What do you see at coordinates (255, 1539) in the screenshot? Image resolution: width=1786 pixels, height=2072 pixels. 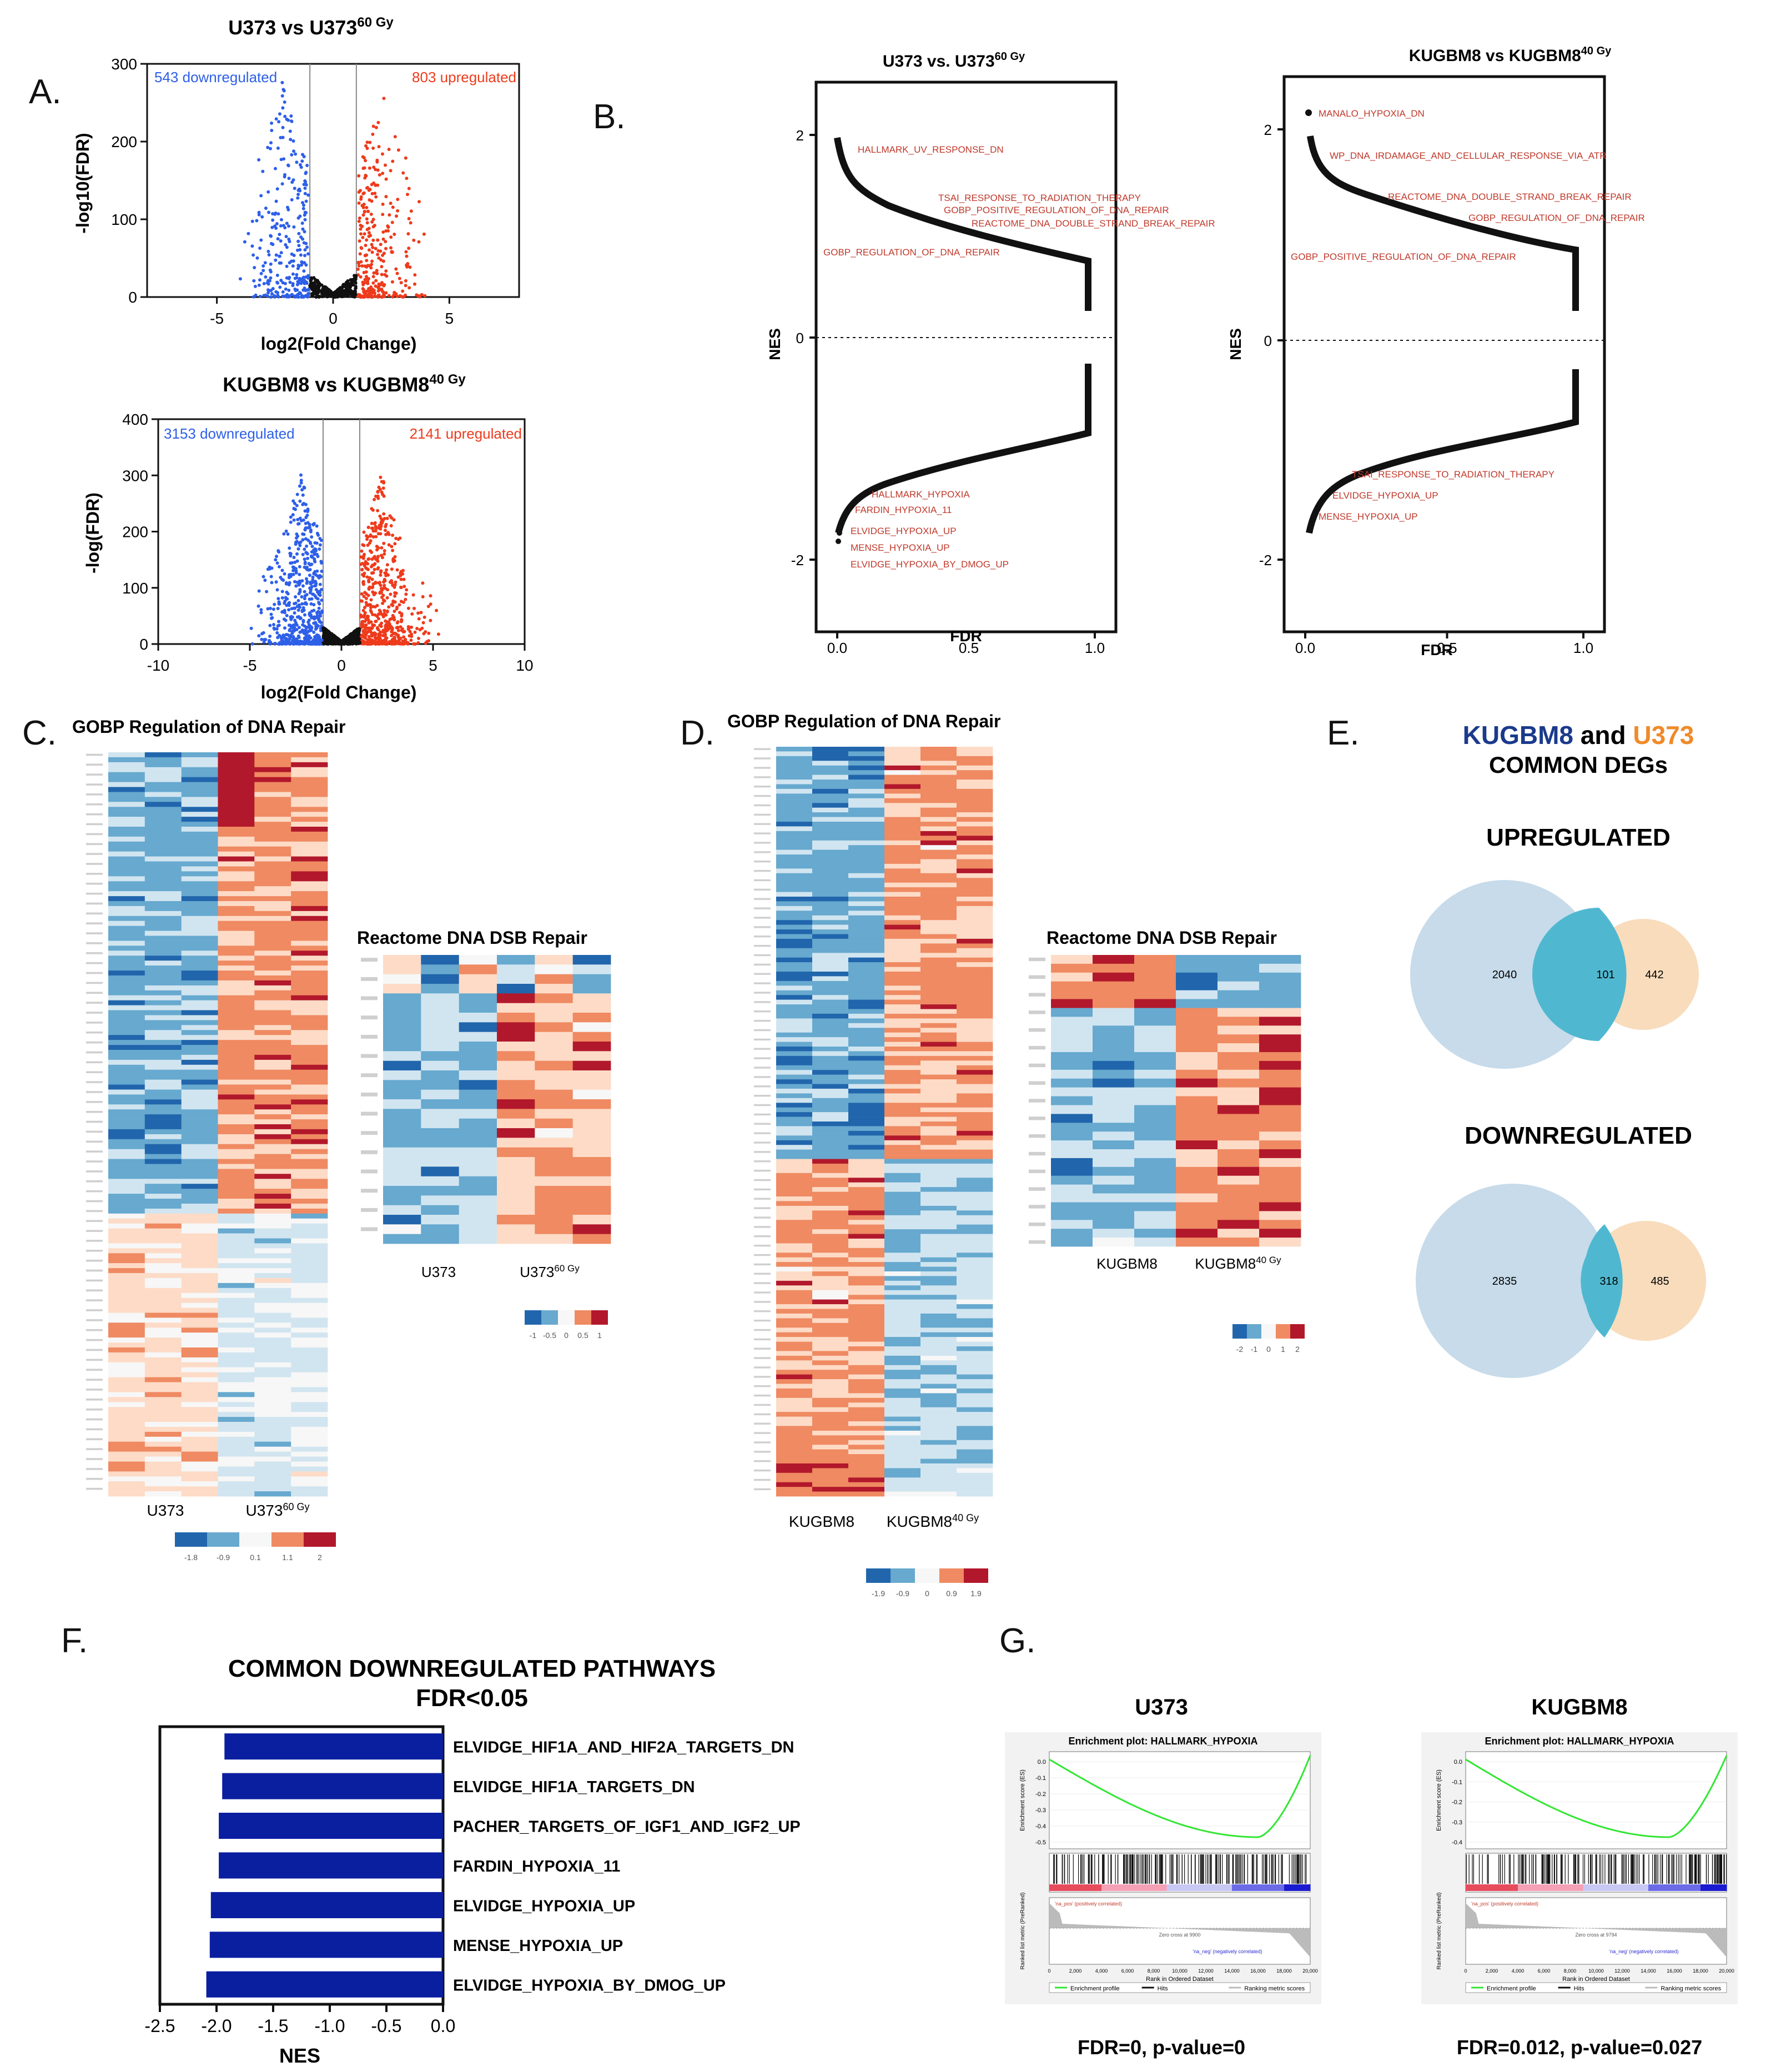 I see `legend-swatch` at bounding box center [255, 1539].